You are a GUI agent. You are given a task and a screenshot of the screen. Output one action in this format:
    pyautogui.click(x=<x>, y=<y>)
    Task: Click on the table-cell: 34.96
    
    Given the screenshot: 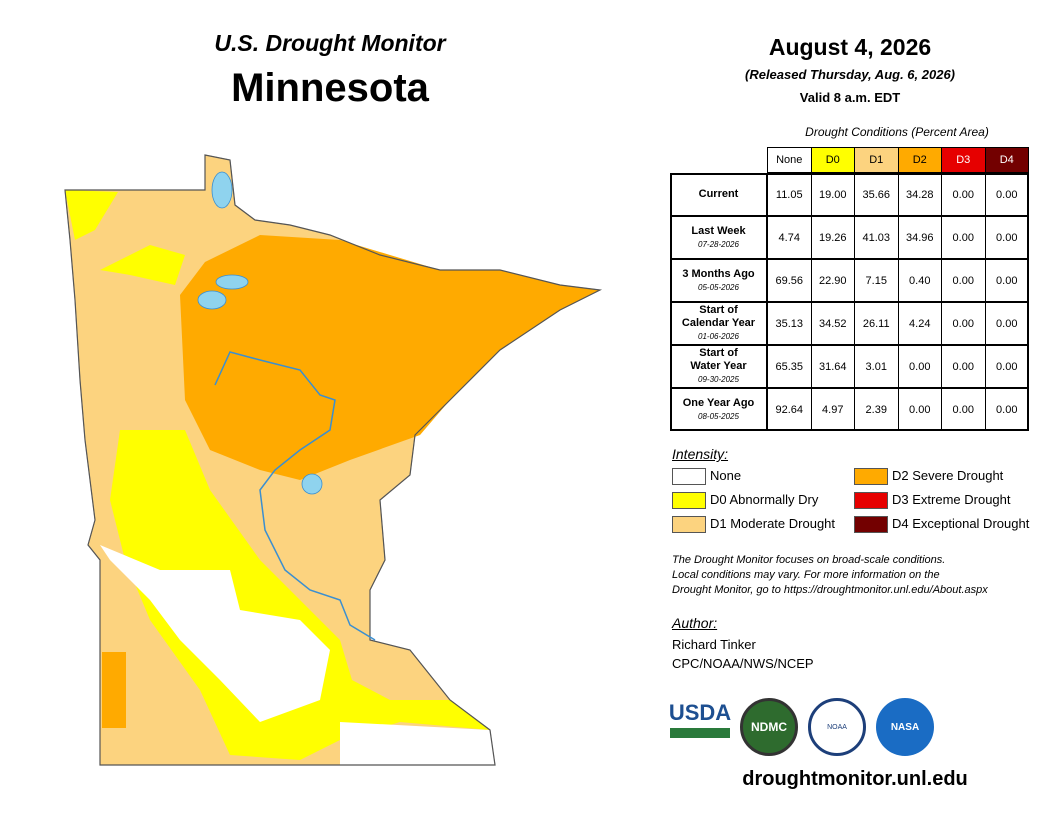 What is the action you would take?
    pyautogui.click(x=919, y=237)
    